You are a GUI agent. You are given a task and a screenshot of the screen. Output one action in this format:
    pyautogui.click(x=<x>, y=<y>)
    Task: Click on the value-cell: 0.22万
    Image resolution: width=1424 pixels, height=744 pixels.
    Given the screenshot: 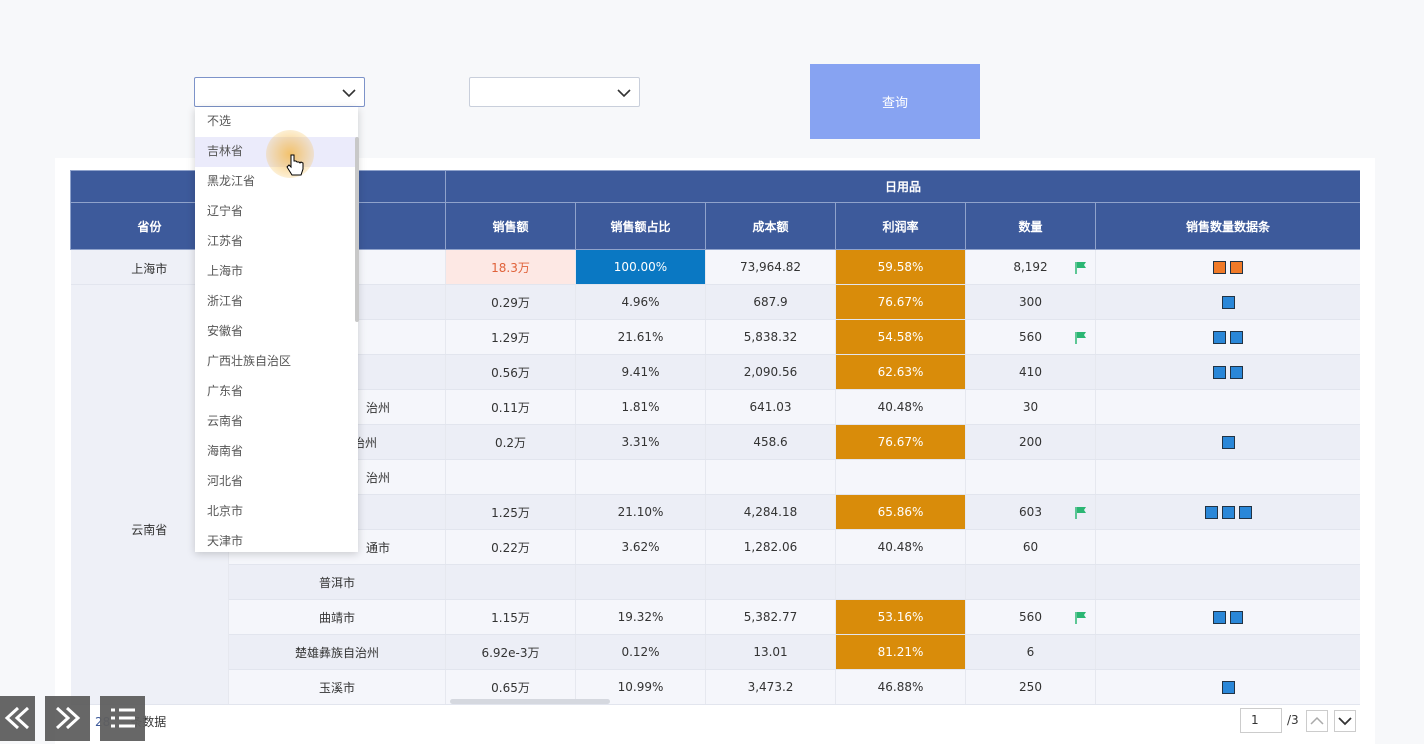 What is the action you would take?
    pyautogui.click(x=510, y=547)
    